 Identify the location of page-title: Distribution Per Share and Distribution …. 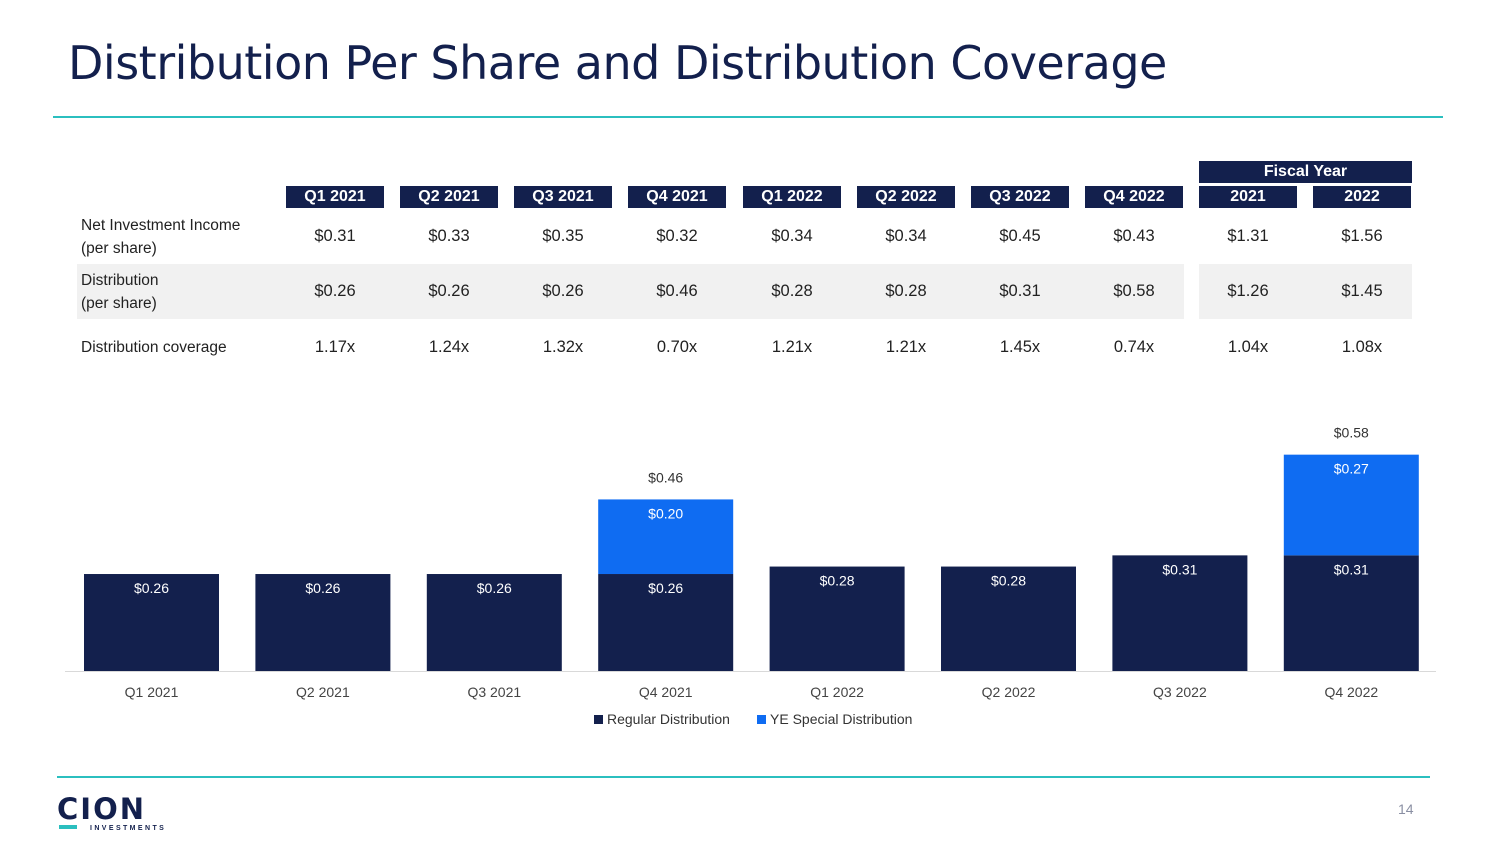
(617, 63).